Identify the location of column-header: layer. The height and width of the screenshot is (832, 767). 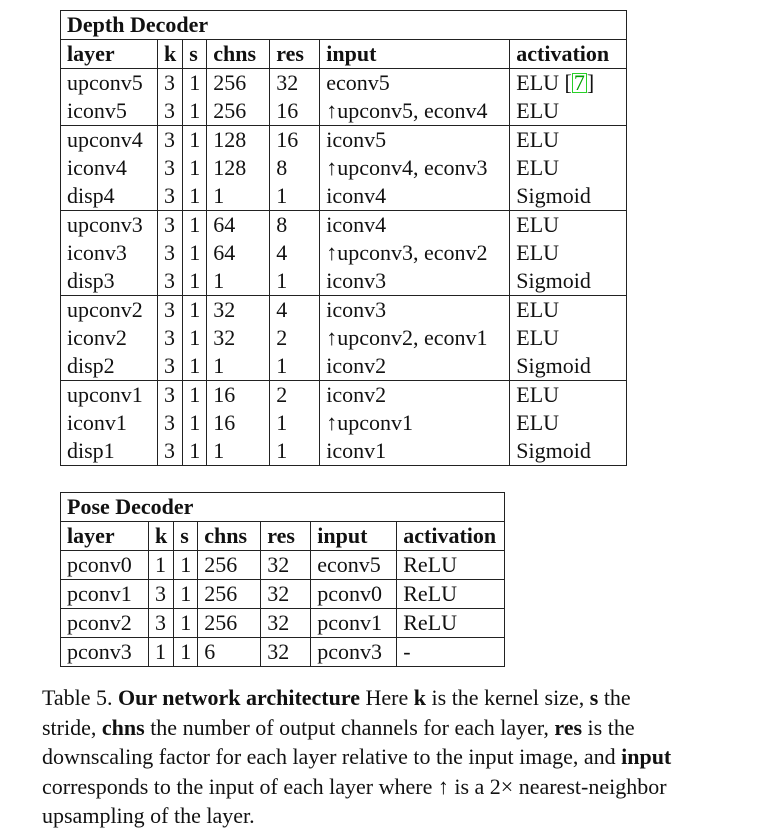
(109, 54).